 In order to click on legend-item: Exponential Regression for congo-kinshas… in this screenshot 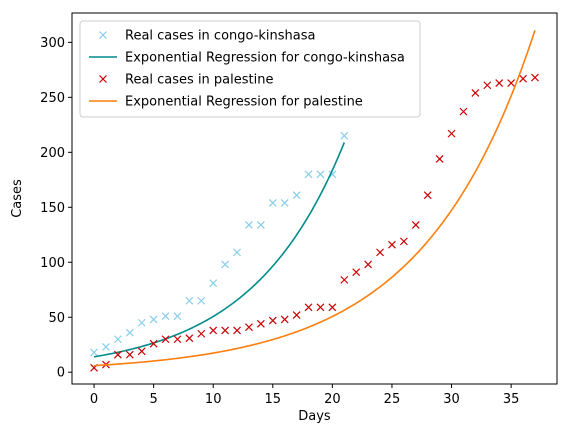, I will do `click(247, 58)`.